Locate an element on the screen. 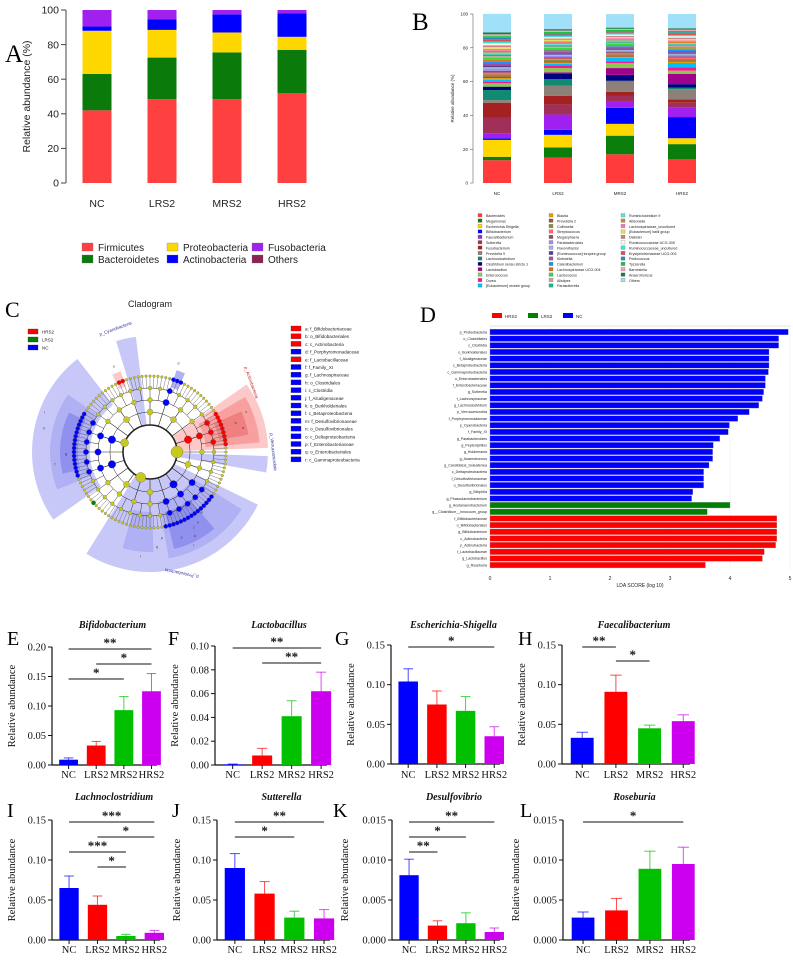  bar-segment-dialister is located at coordinates (682, 38).